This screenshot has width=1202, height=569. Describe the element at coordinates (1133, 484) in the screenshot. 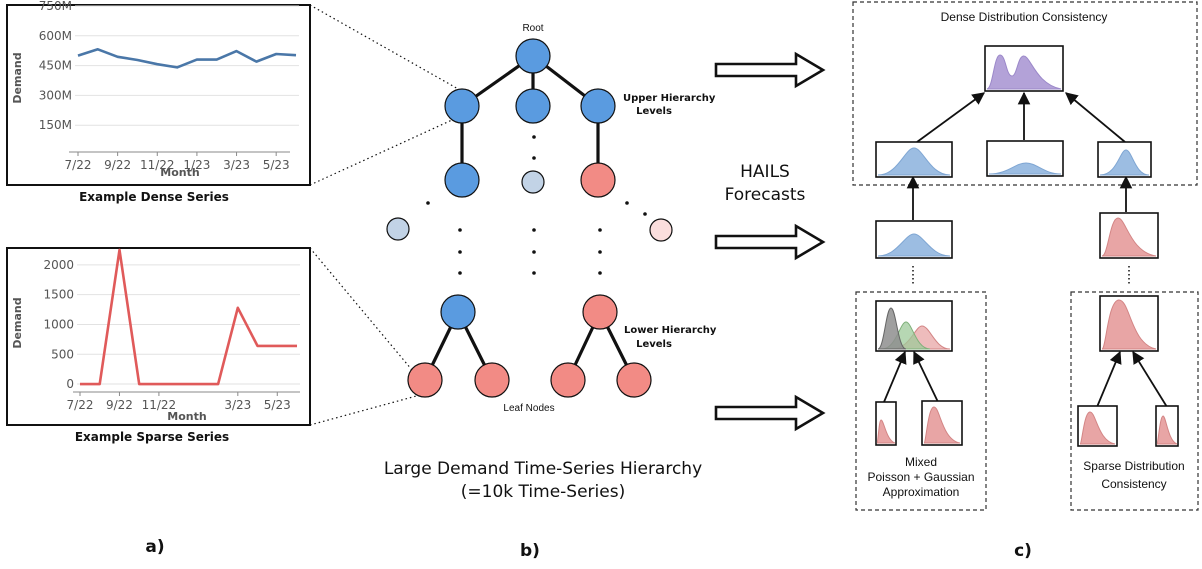

I see `sparse-consistency-label-2: Consistency` at that location.